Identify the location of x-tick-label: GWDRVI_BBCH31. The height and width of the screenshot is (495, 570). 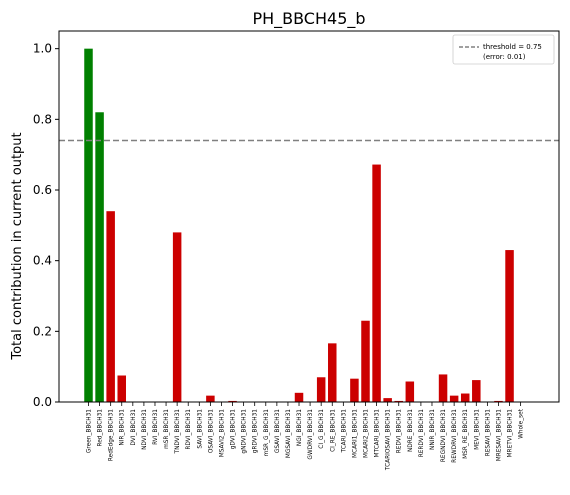
(311, 434).